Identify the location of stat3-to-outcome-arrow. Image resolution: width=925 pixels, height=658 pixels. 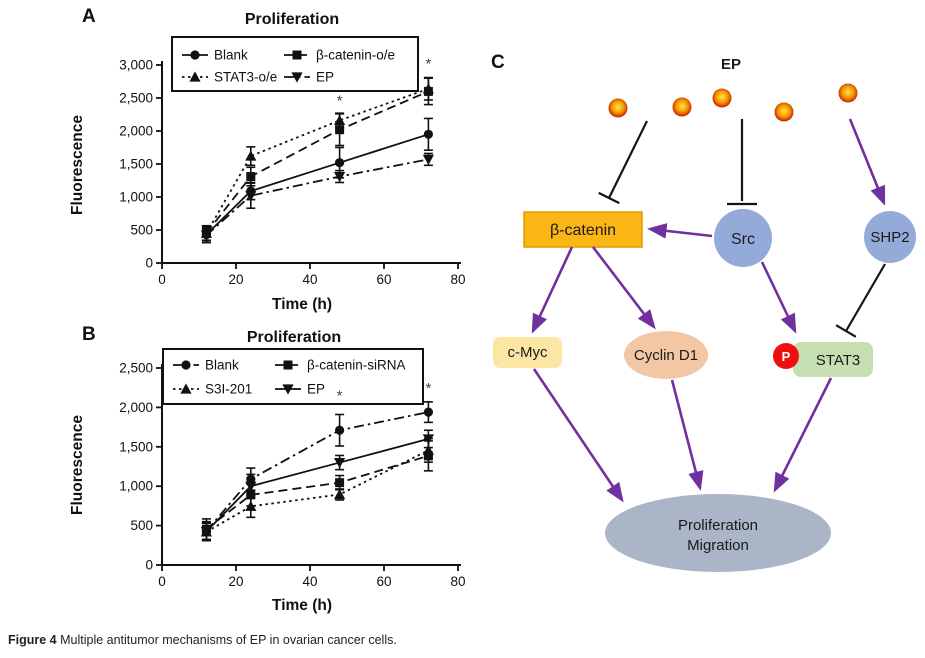
(803, 435).